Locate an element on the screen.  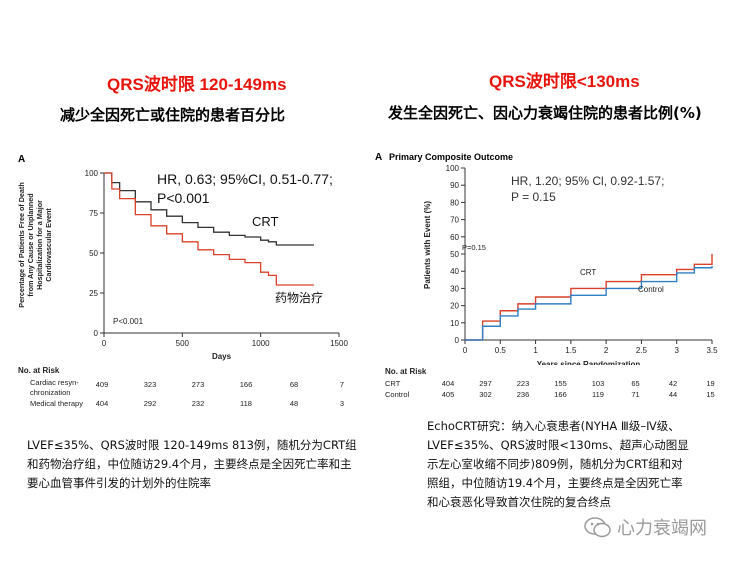
right-crt-label: CRT is located at coordinates (588, 272).